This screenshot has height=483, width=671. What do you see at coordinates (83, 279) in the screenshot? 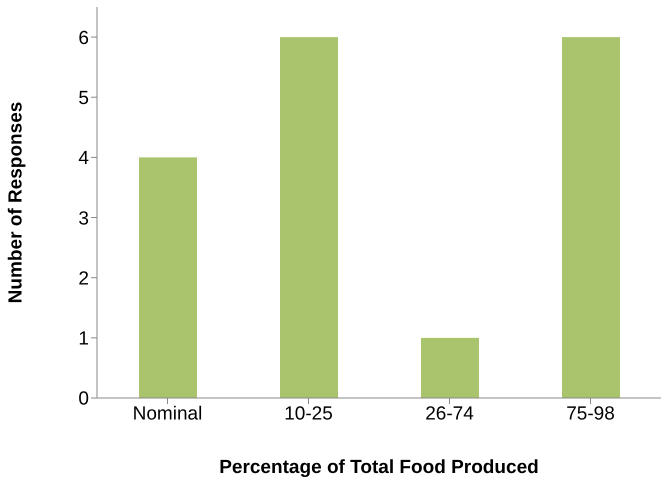
I see `y-tick-label: 2` at bounding box center [83, 279].